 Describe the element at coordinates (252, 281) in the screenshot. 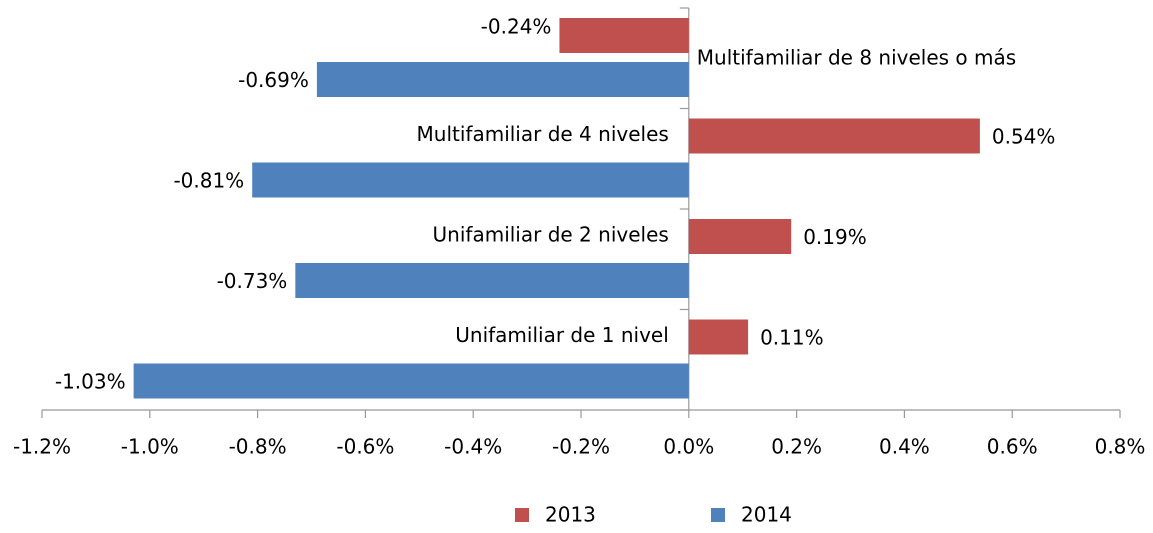

I see `value-label: -0.73%` at that location.